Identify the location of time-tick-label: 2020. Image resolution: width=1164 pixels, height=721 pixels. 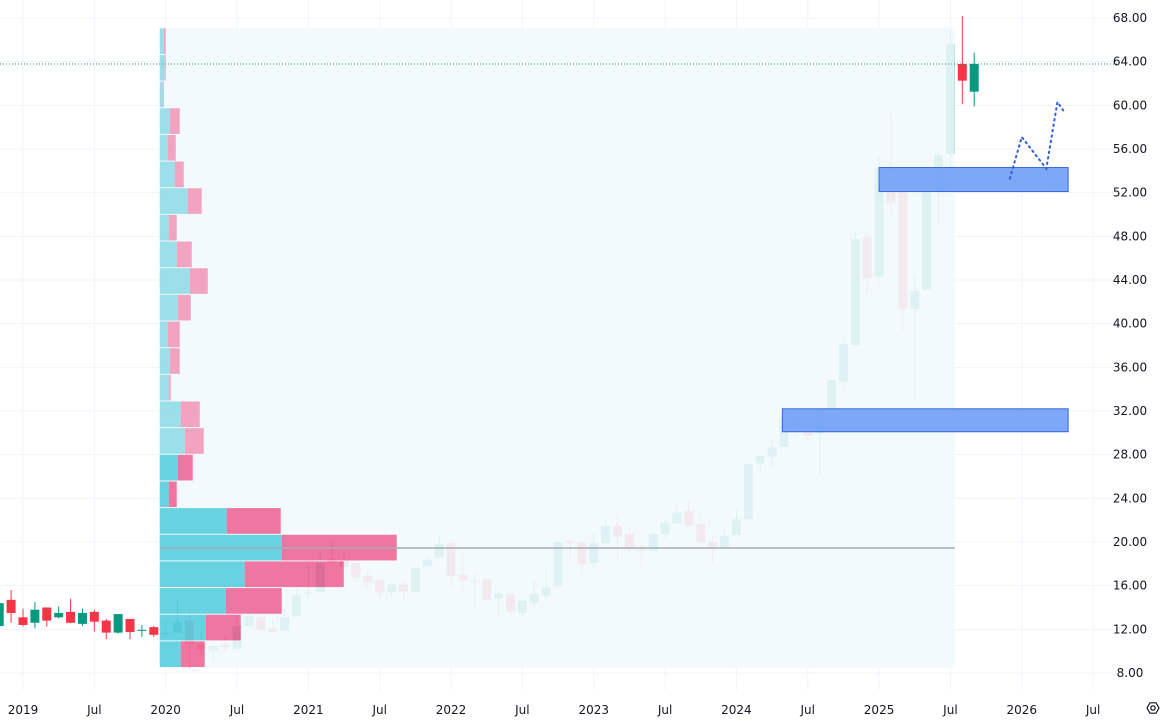
(165, 710).